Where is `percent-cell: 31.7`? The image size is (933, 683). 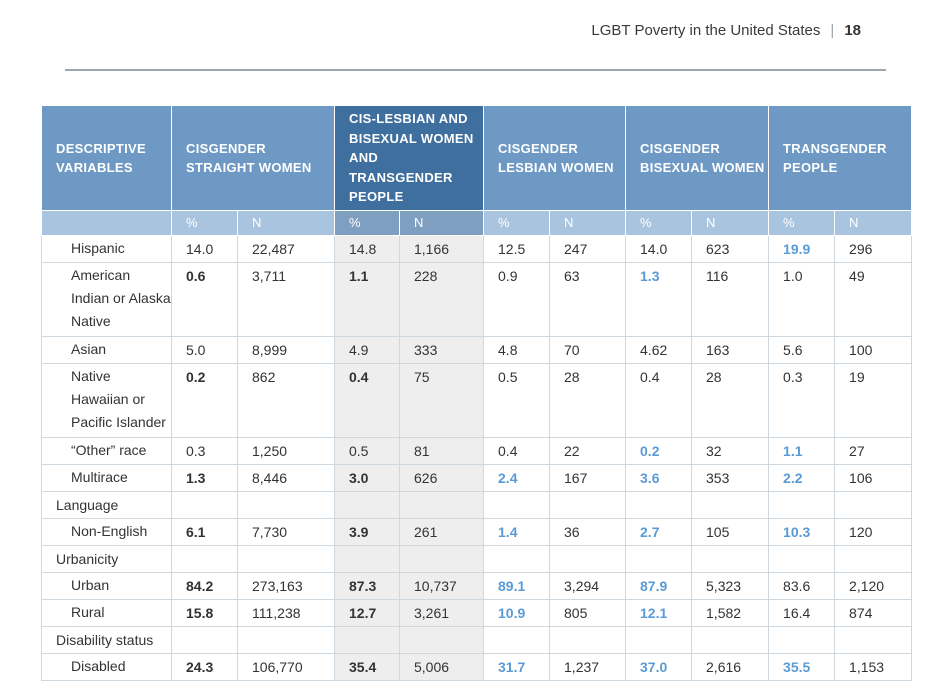
percent-cell: 31.7 is located at coordinates (517, 667).